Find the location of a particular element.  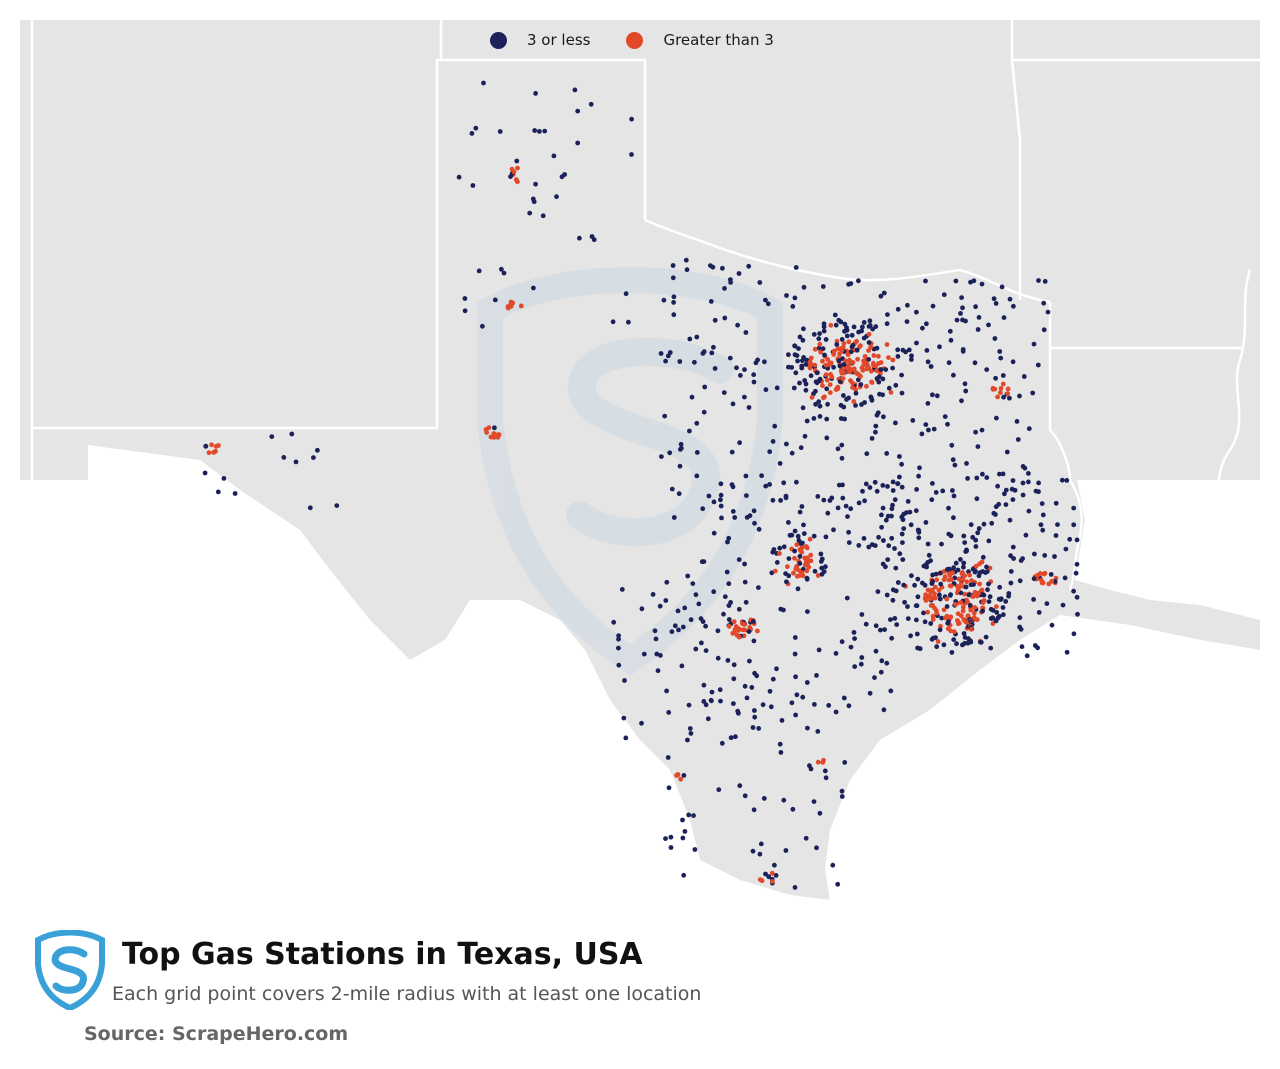

legend: 3 or less Greater than 3 is located at coordinates (650, 40).